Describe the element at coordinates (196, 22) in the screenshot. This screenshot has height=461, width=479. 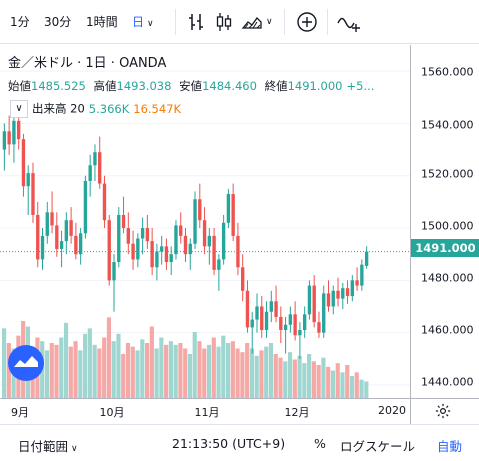
I see `bar-style-icon` at that location.